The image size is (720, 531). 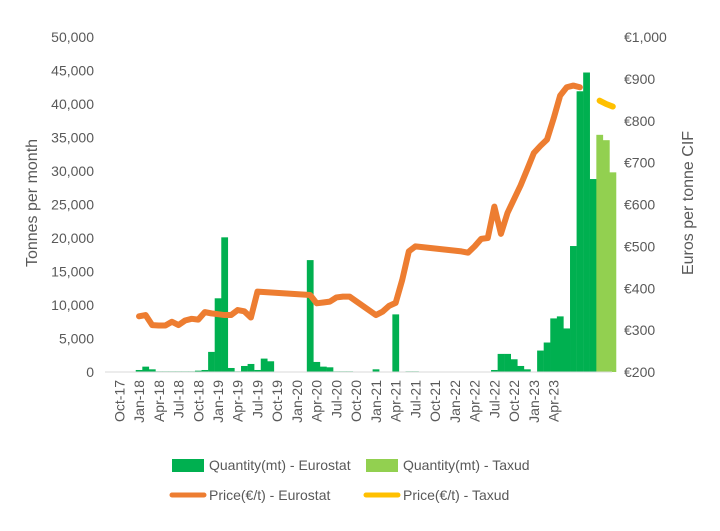 I want to click on left-axis-tick: 35,000, so click(x=72, y=138).